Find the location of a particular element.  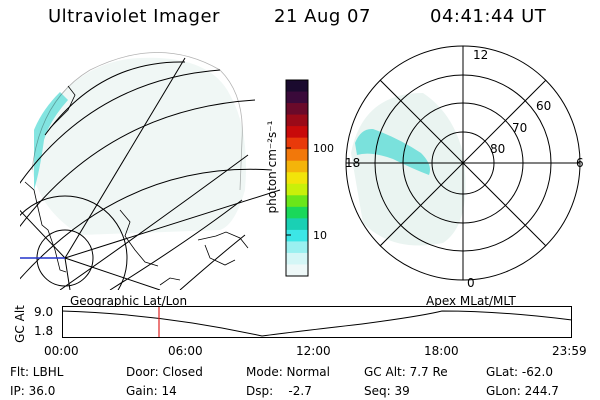

mlat-label-60: 60 is located at coordinates (544, 106).